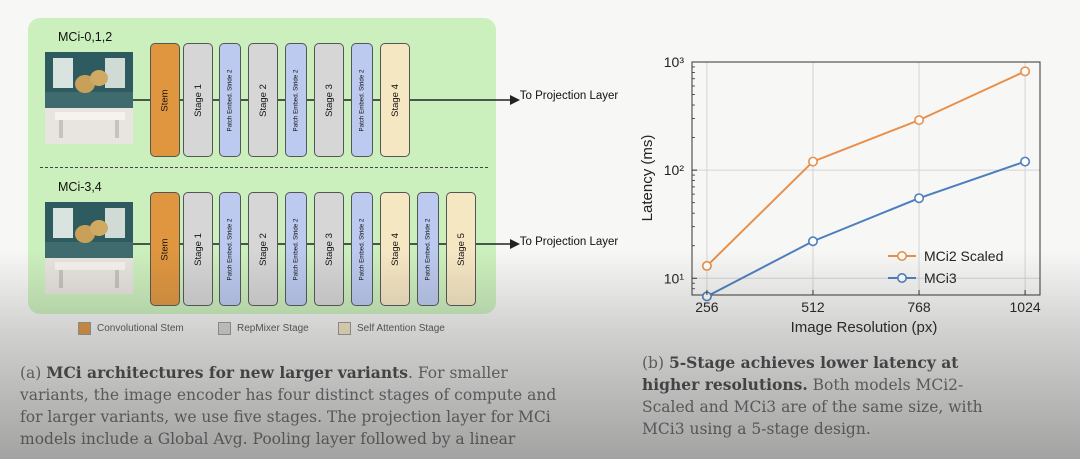 The image size is (1080, 459). Describe the element at coordinates (963, 256) in the screenshot. I see `legend-label: MCi2 Scaled` at that location.